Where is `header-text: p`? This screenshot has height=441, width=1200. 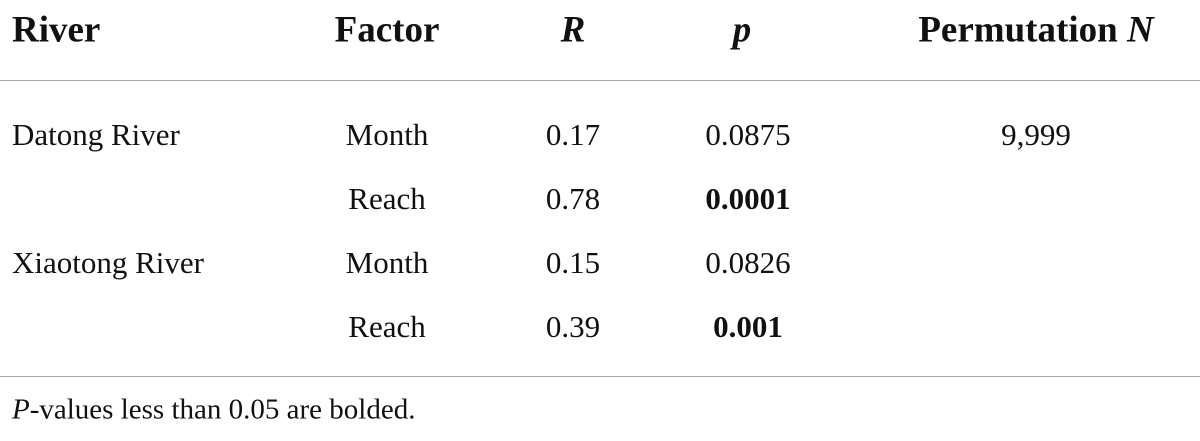
header-text: p is located at coordinates (742, 30).